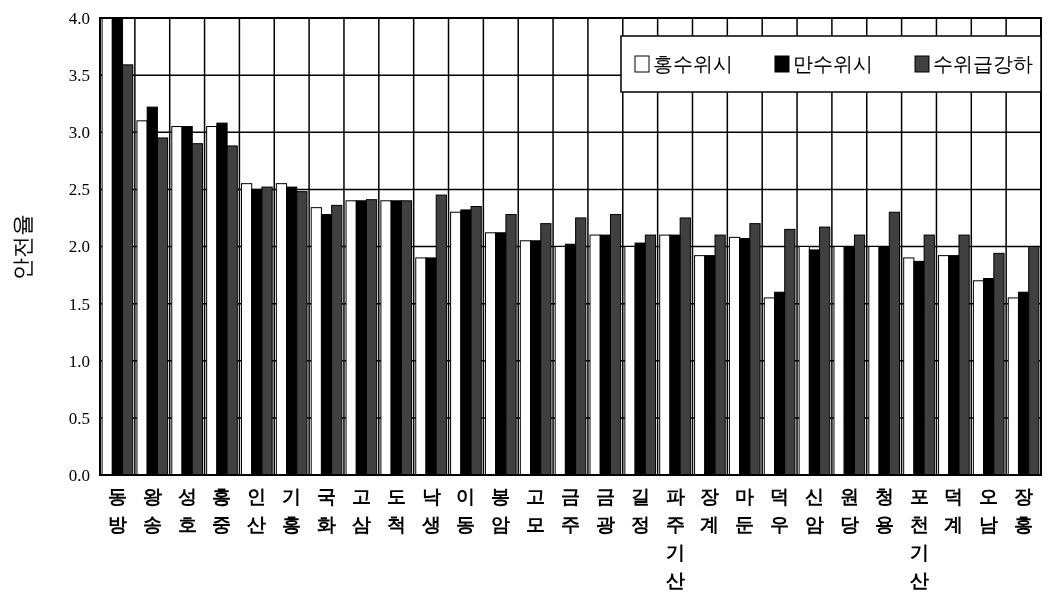  I want to click on x-tick-label: 파주기산, so click(675, 538).